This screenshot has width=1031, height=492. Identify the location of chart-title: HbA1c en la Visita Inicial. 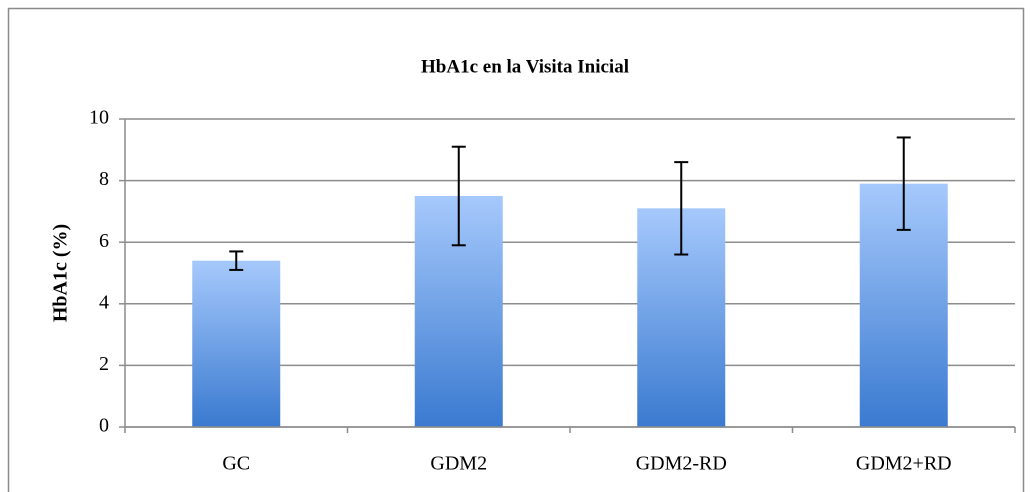
(525, 66).